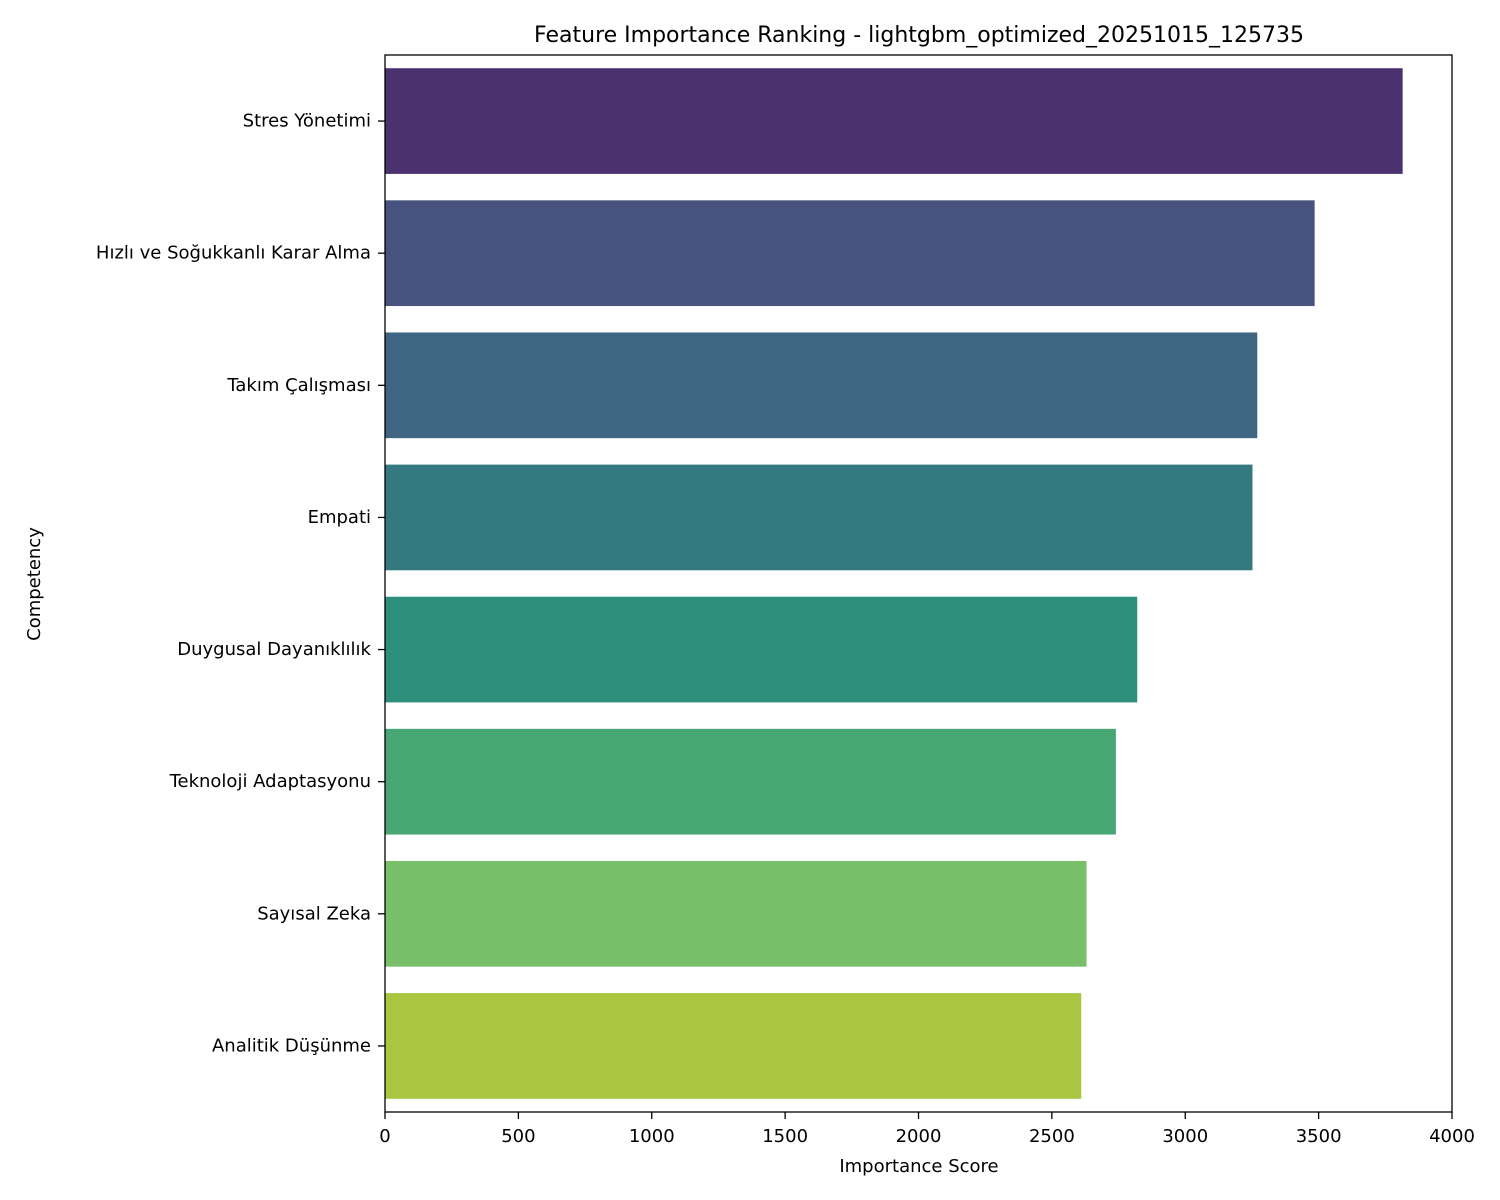 The width and height of the screenshot is (1500, 1200). I want to click on y-tick-label: Sayısal Zeka, so click(314, 913).